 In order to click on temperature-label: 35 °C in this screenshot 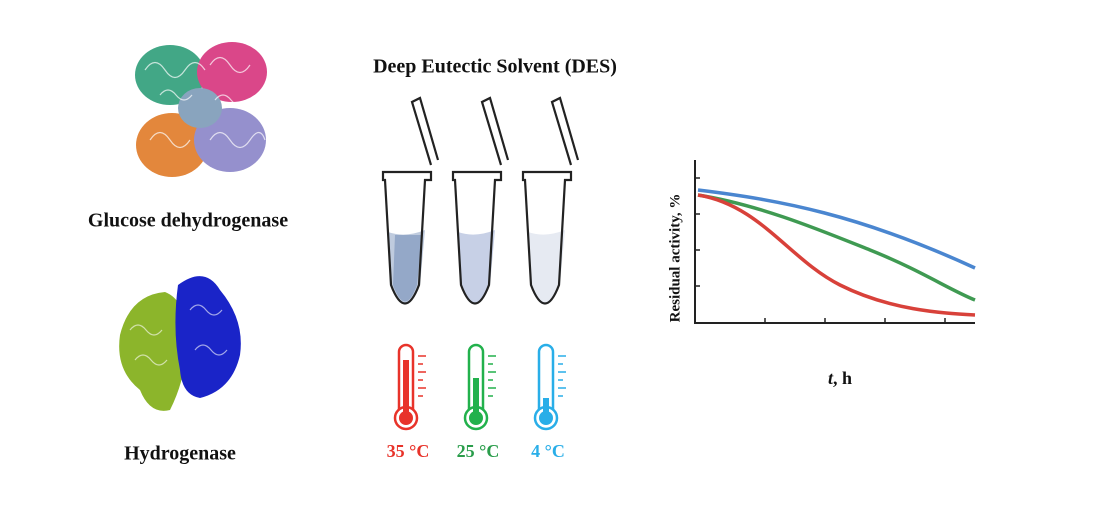, I will do `click(408, 451)`.